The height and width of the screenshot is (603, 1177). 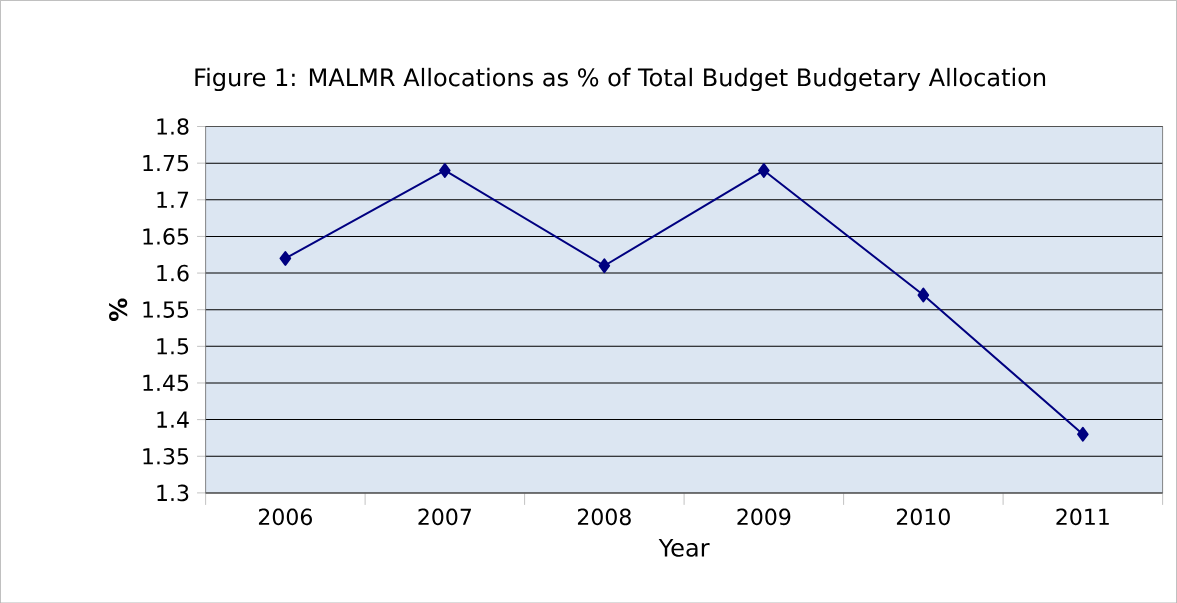 What do you see at coordinates (166, 309) in the screenshot?
I see `y-tick-label: 1.55` at bounding box center [166, 309].